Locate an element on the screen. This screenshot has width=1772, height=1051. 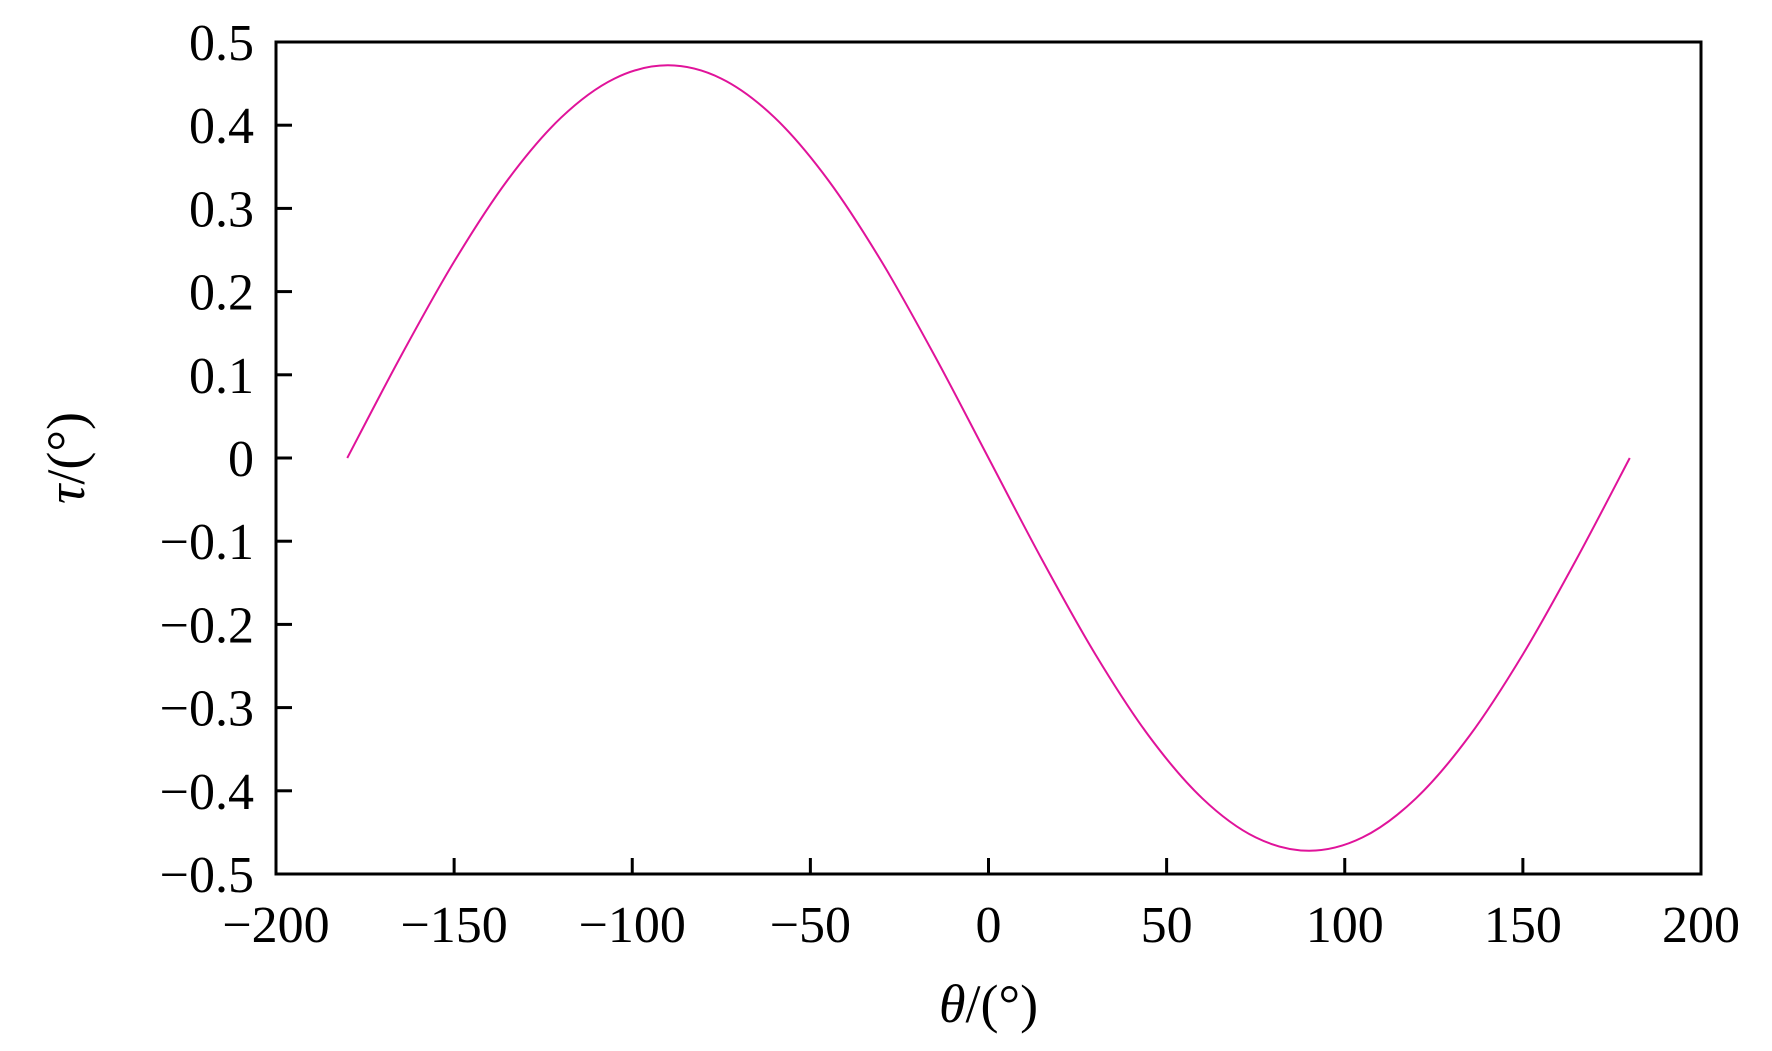
y-axis-label: τ/(°) is located at coordinates (66, 458).